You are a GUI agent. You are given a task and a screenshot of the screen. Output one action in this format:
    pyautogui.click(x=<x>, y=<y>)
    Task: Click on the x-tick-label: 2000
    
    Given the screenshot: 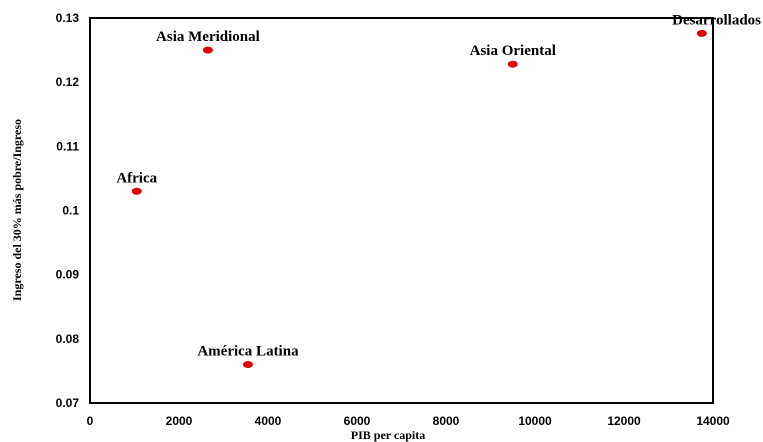 What is the action you would take?
    pyautogui.click(x=179, y=421)
    